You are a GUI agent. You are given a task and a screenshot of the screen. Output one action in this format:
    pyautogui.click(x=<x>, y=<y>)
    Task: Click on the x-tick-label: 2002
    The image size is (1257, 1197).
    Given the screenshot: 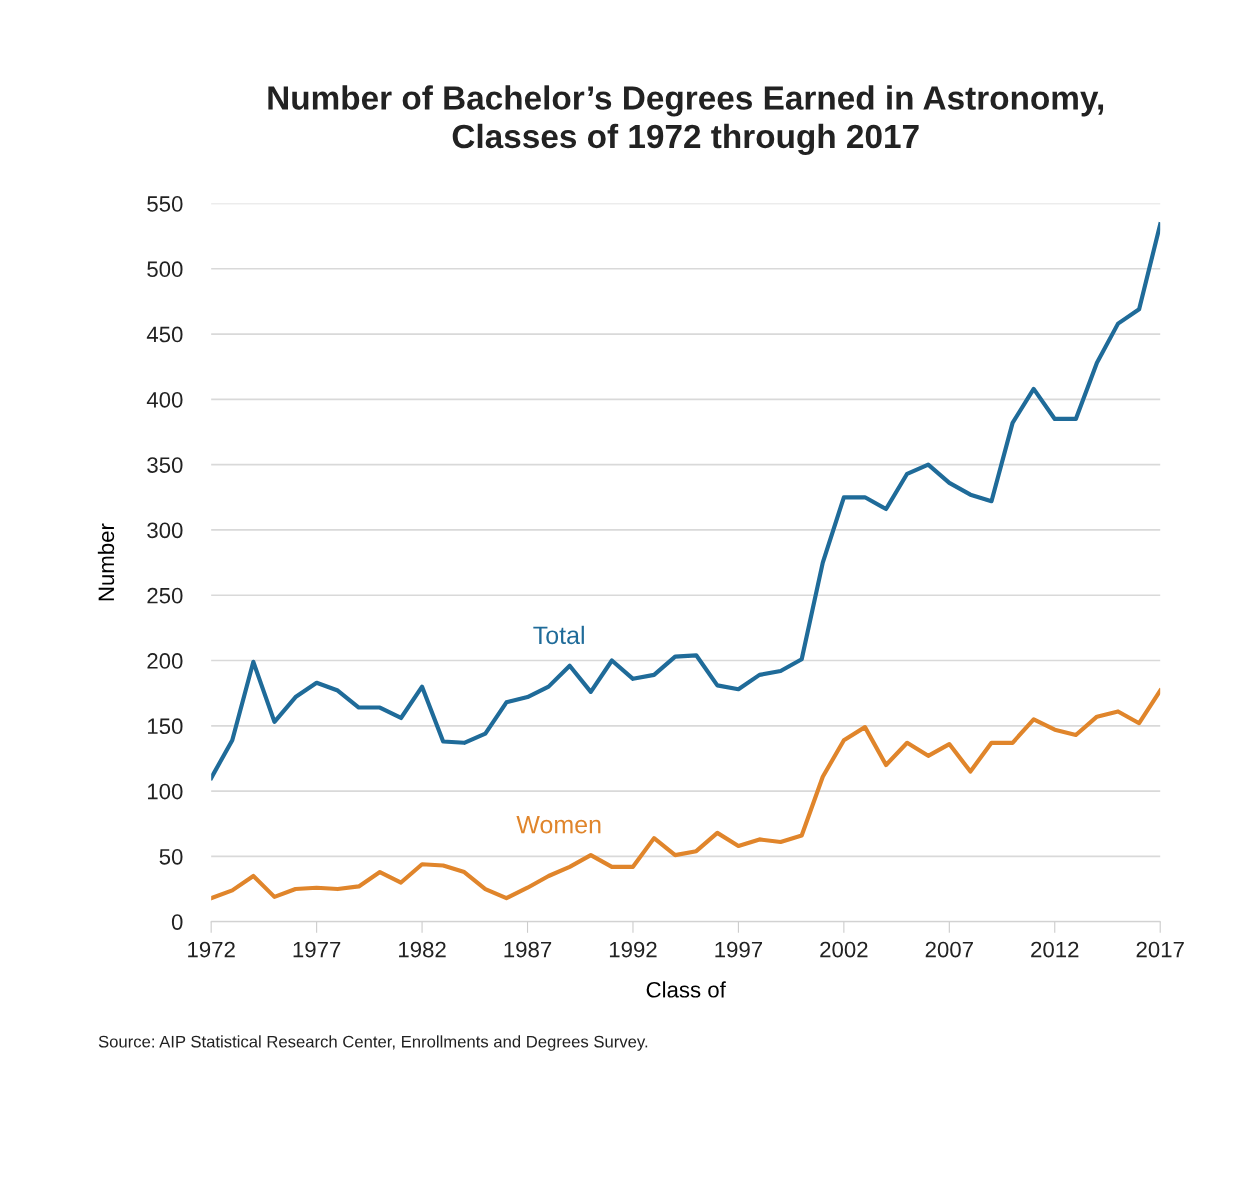 What is the action you would take?
    pyautogui.click(x=844, y=949)
    